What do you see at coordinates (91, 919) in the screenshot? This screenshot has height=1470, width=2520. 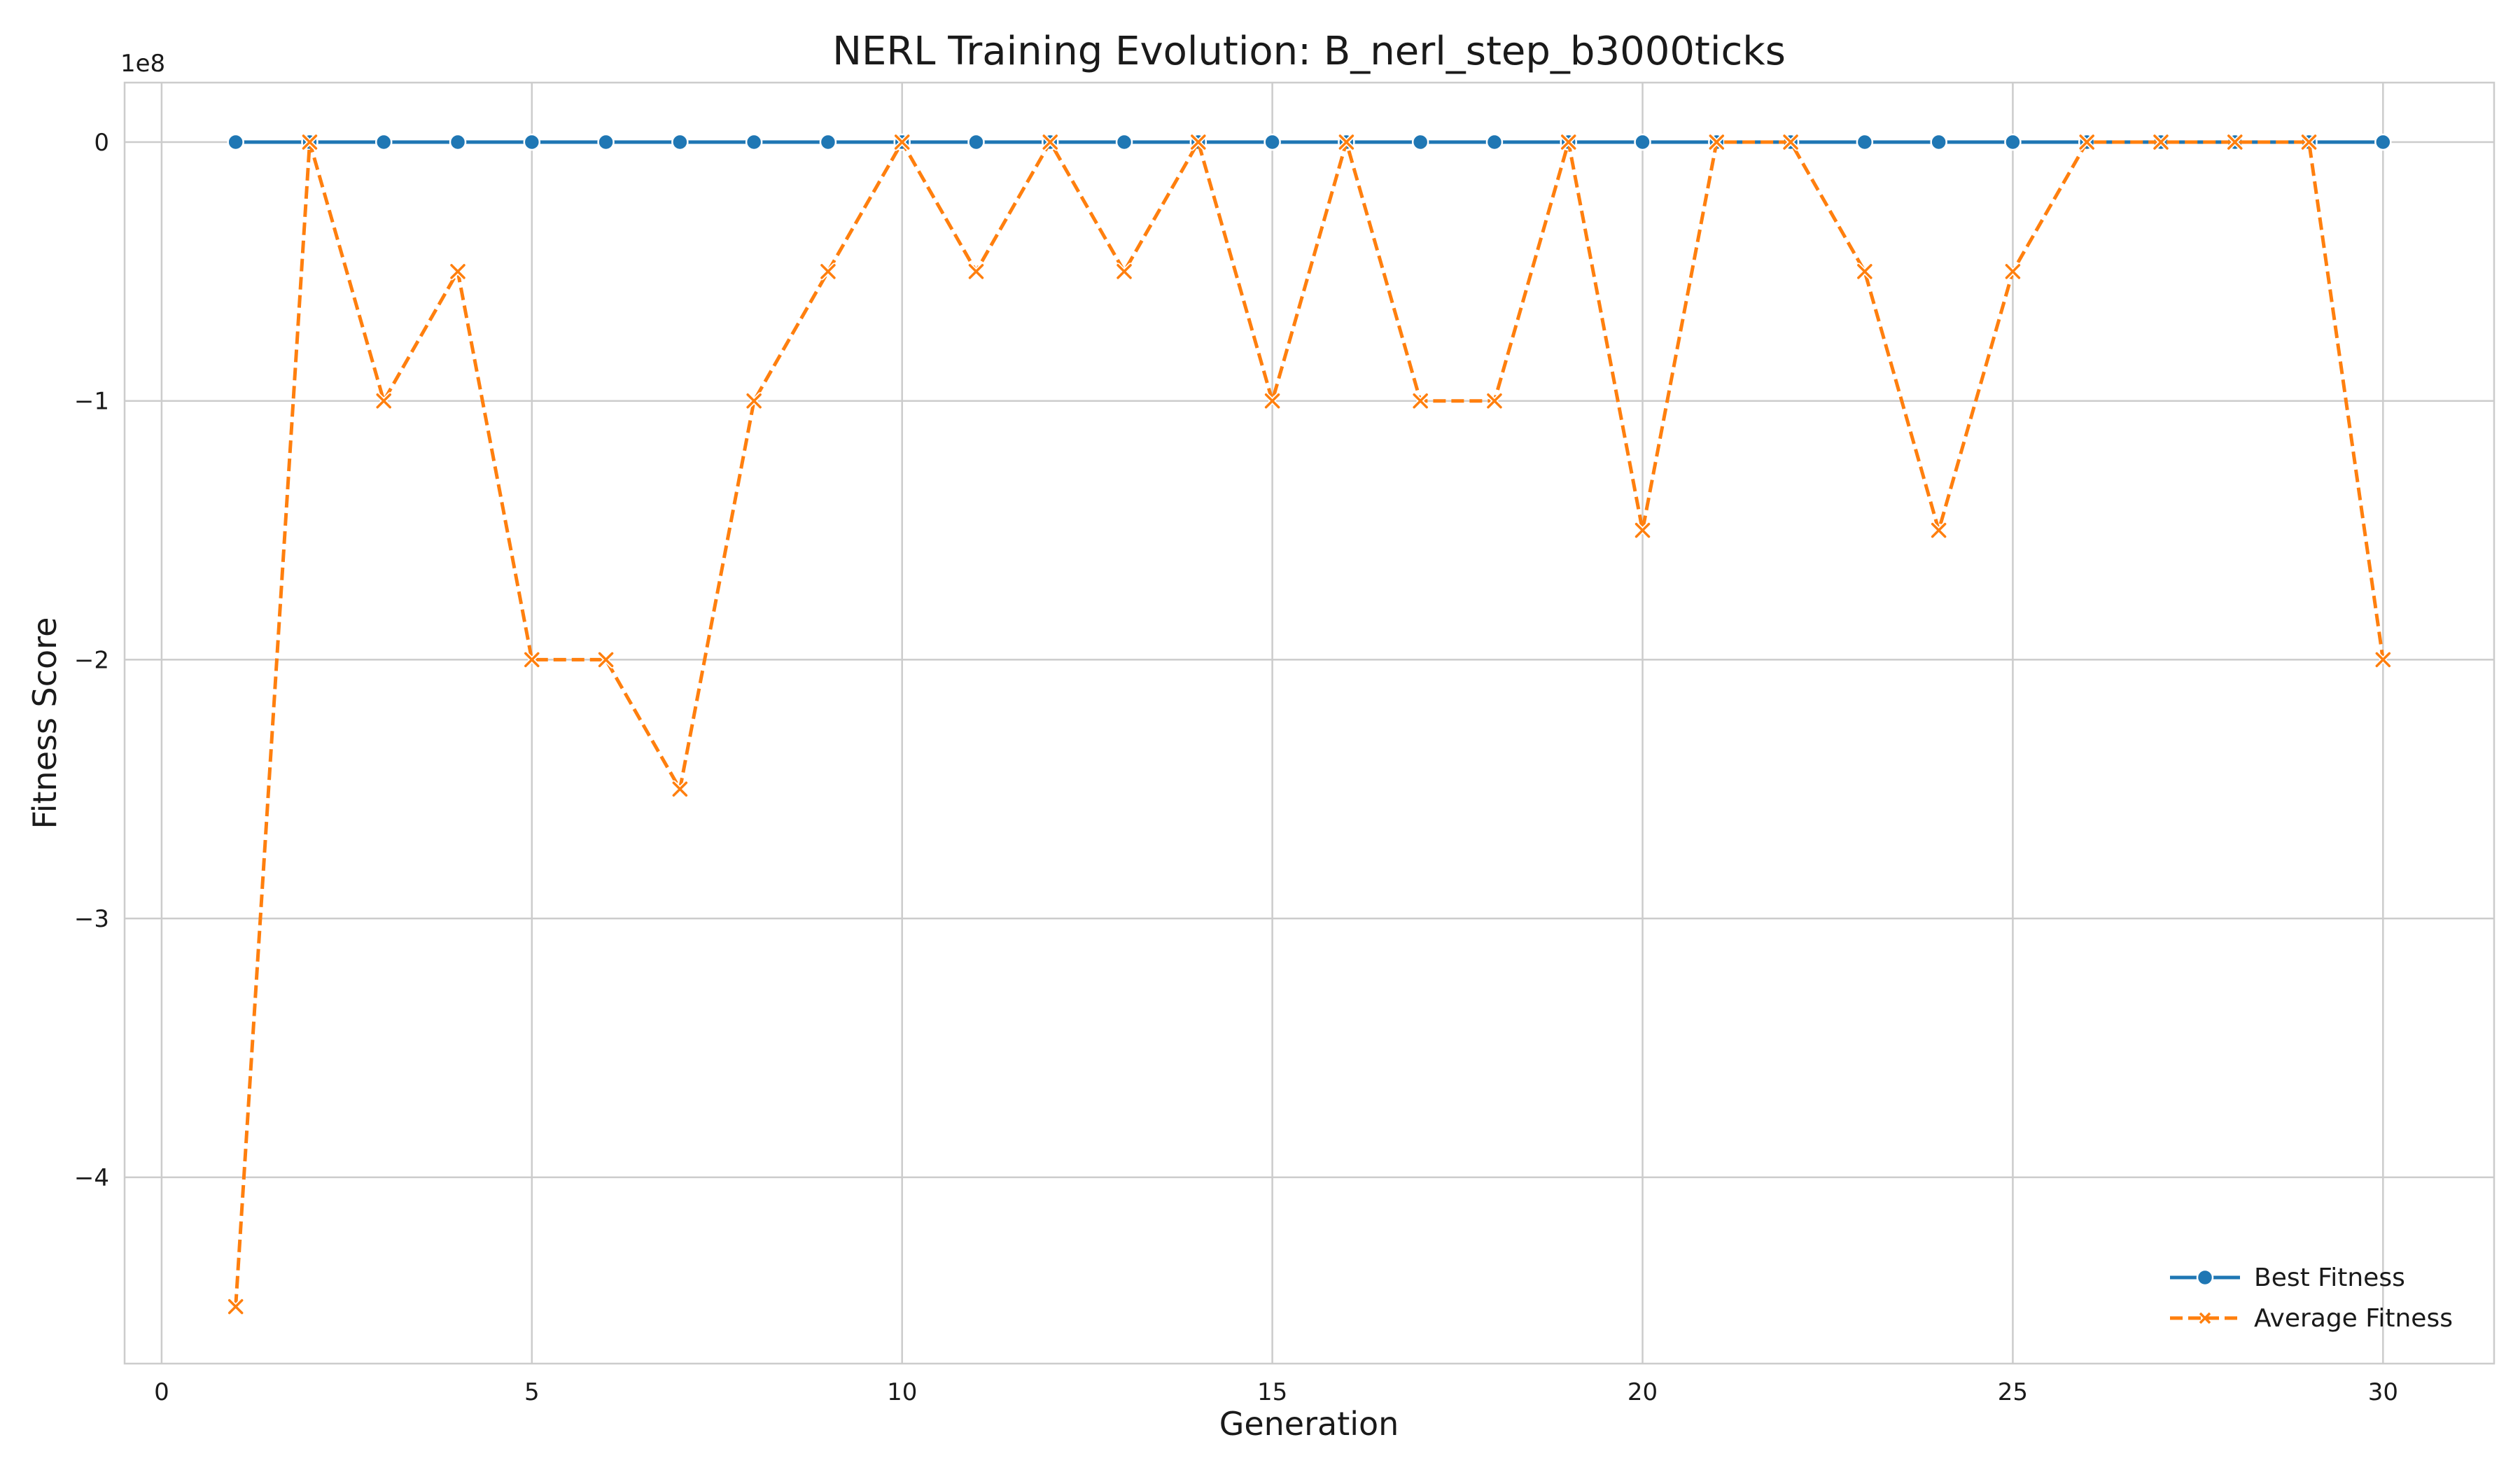 I see `y-tick-label: −3` at bounding box center [91, 919].